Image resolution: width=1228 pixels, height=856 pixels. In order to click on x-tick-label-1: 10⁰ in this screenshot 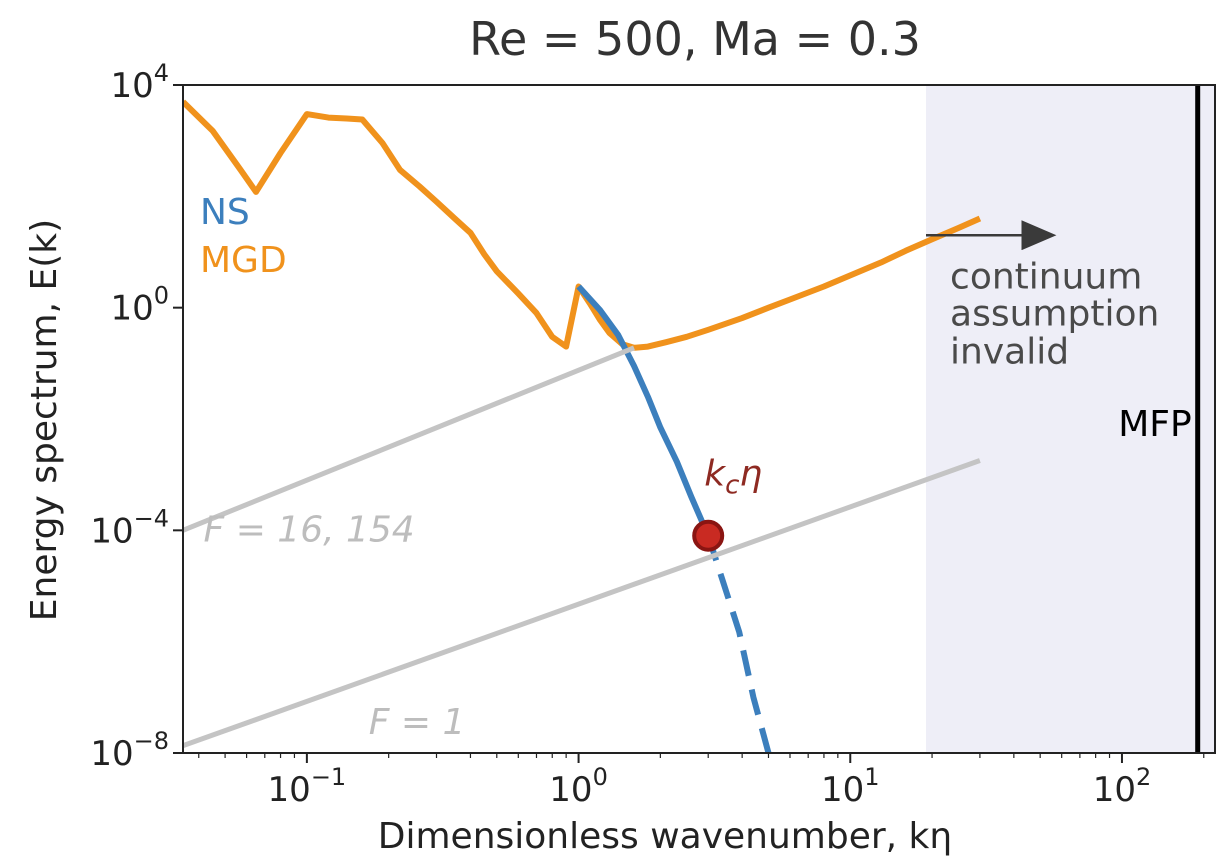, I will do `click(578, 786)`.